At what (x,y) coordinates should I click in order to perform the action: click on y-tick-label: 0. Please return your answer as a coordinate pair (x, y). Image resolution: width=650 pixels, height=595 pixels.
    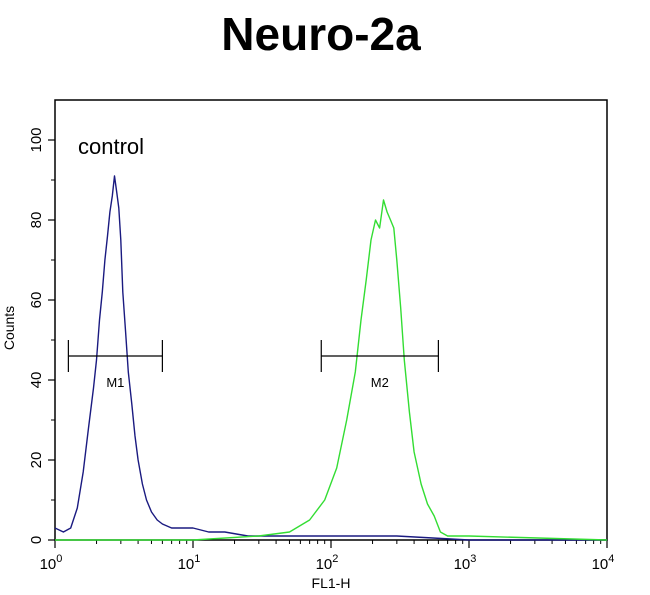
    Looking at the image, I should click on (36, 540).